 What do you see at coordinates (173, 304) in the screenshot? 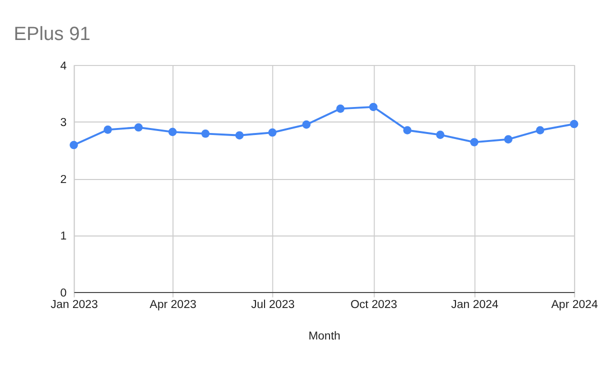
I see `x-tick-label: Apr 2023` at bounding box center [173, 304].